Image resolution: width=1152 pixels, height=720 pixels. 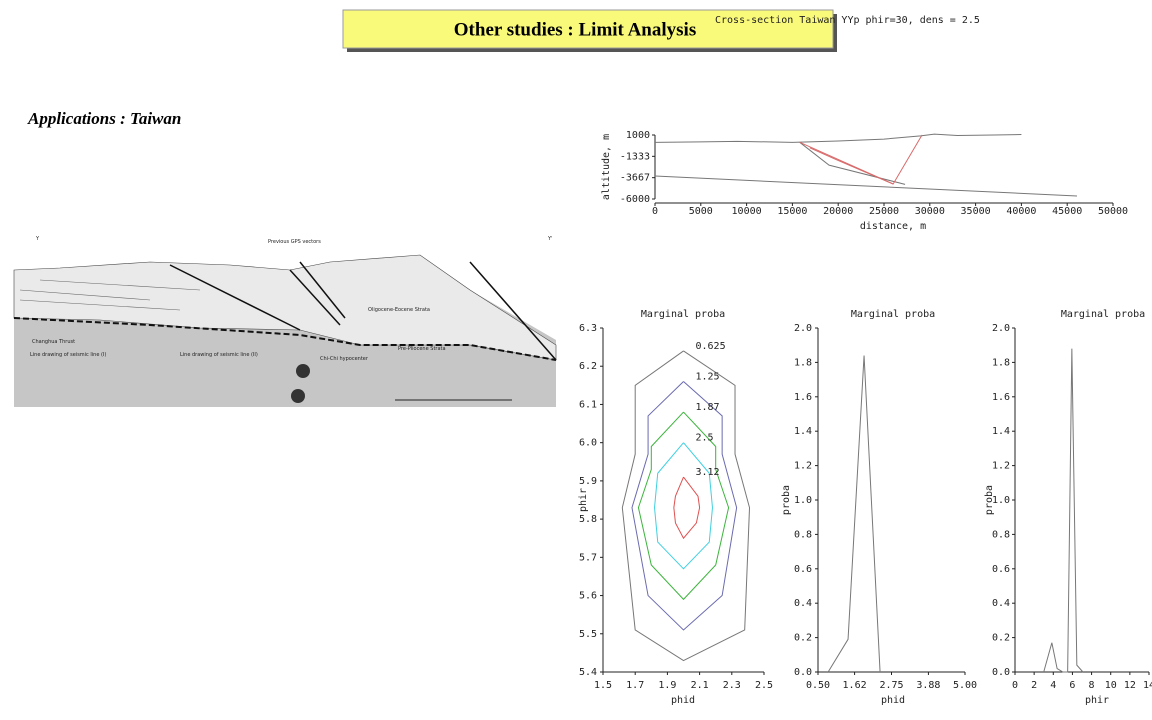 I want to click on figure-label: Chi-Chi hypocenter, so click(x=344, y=359).